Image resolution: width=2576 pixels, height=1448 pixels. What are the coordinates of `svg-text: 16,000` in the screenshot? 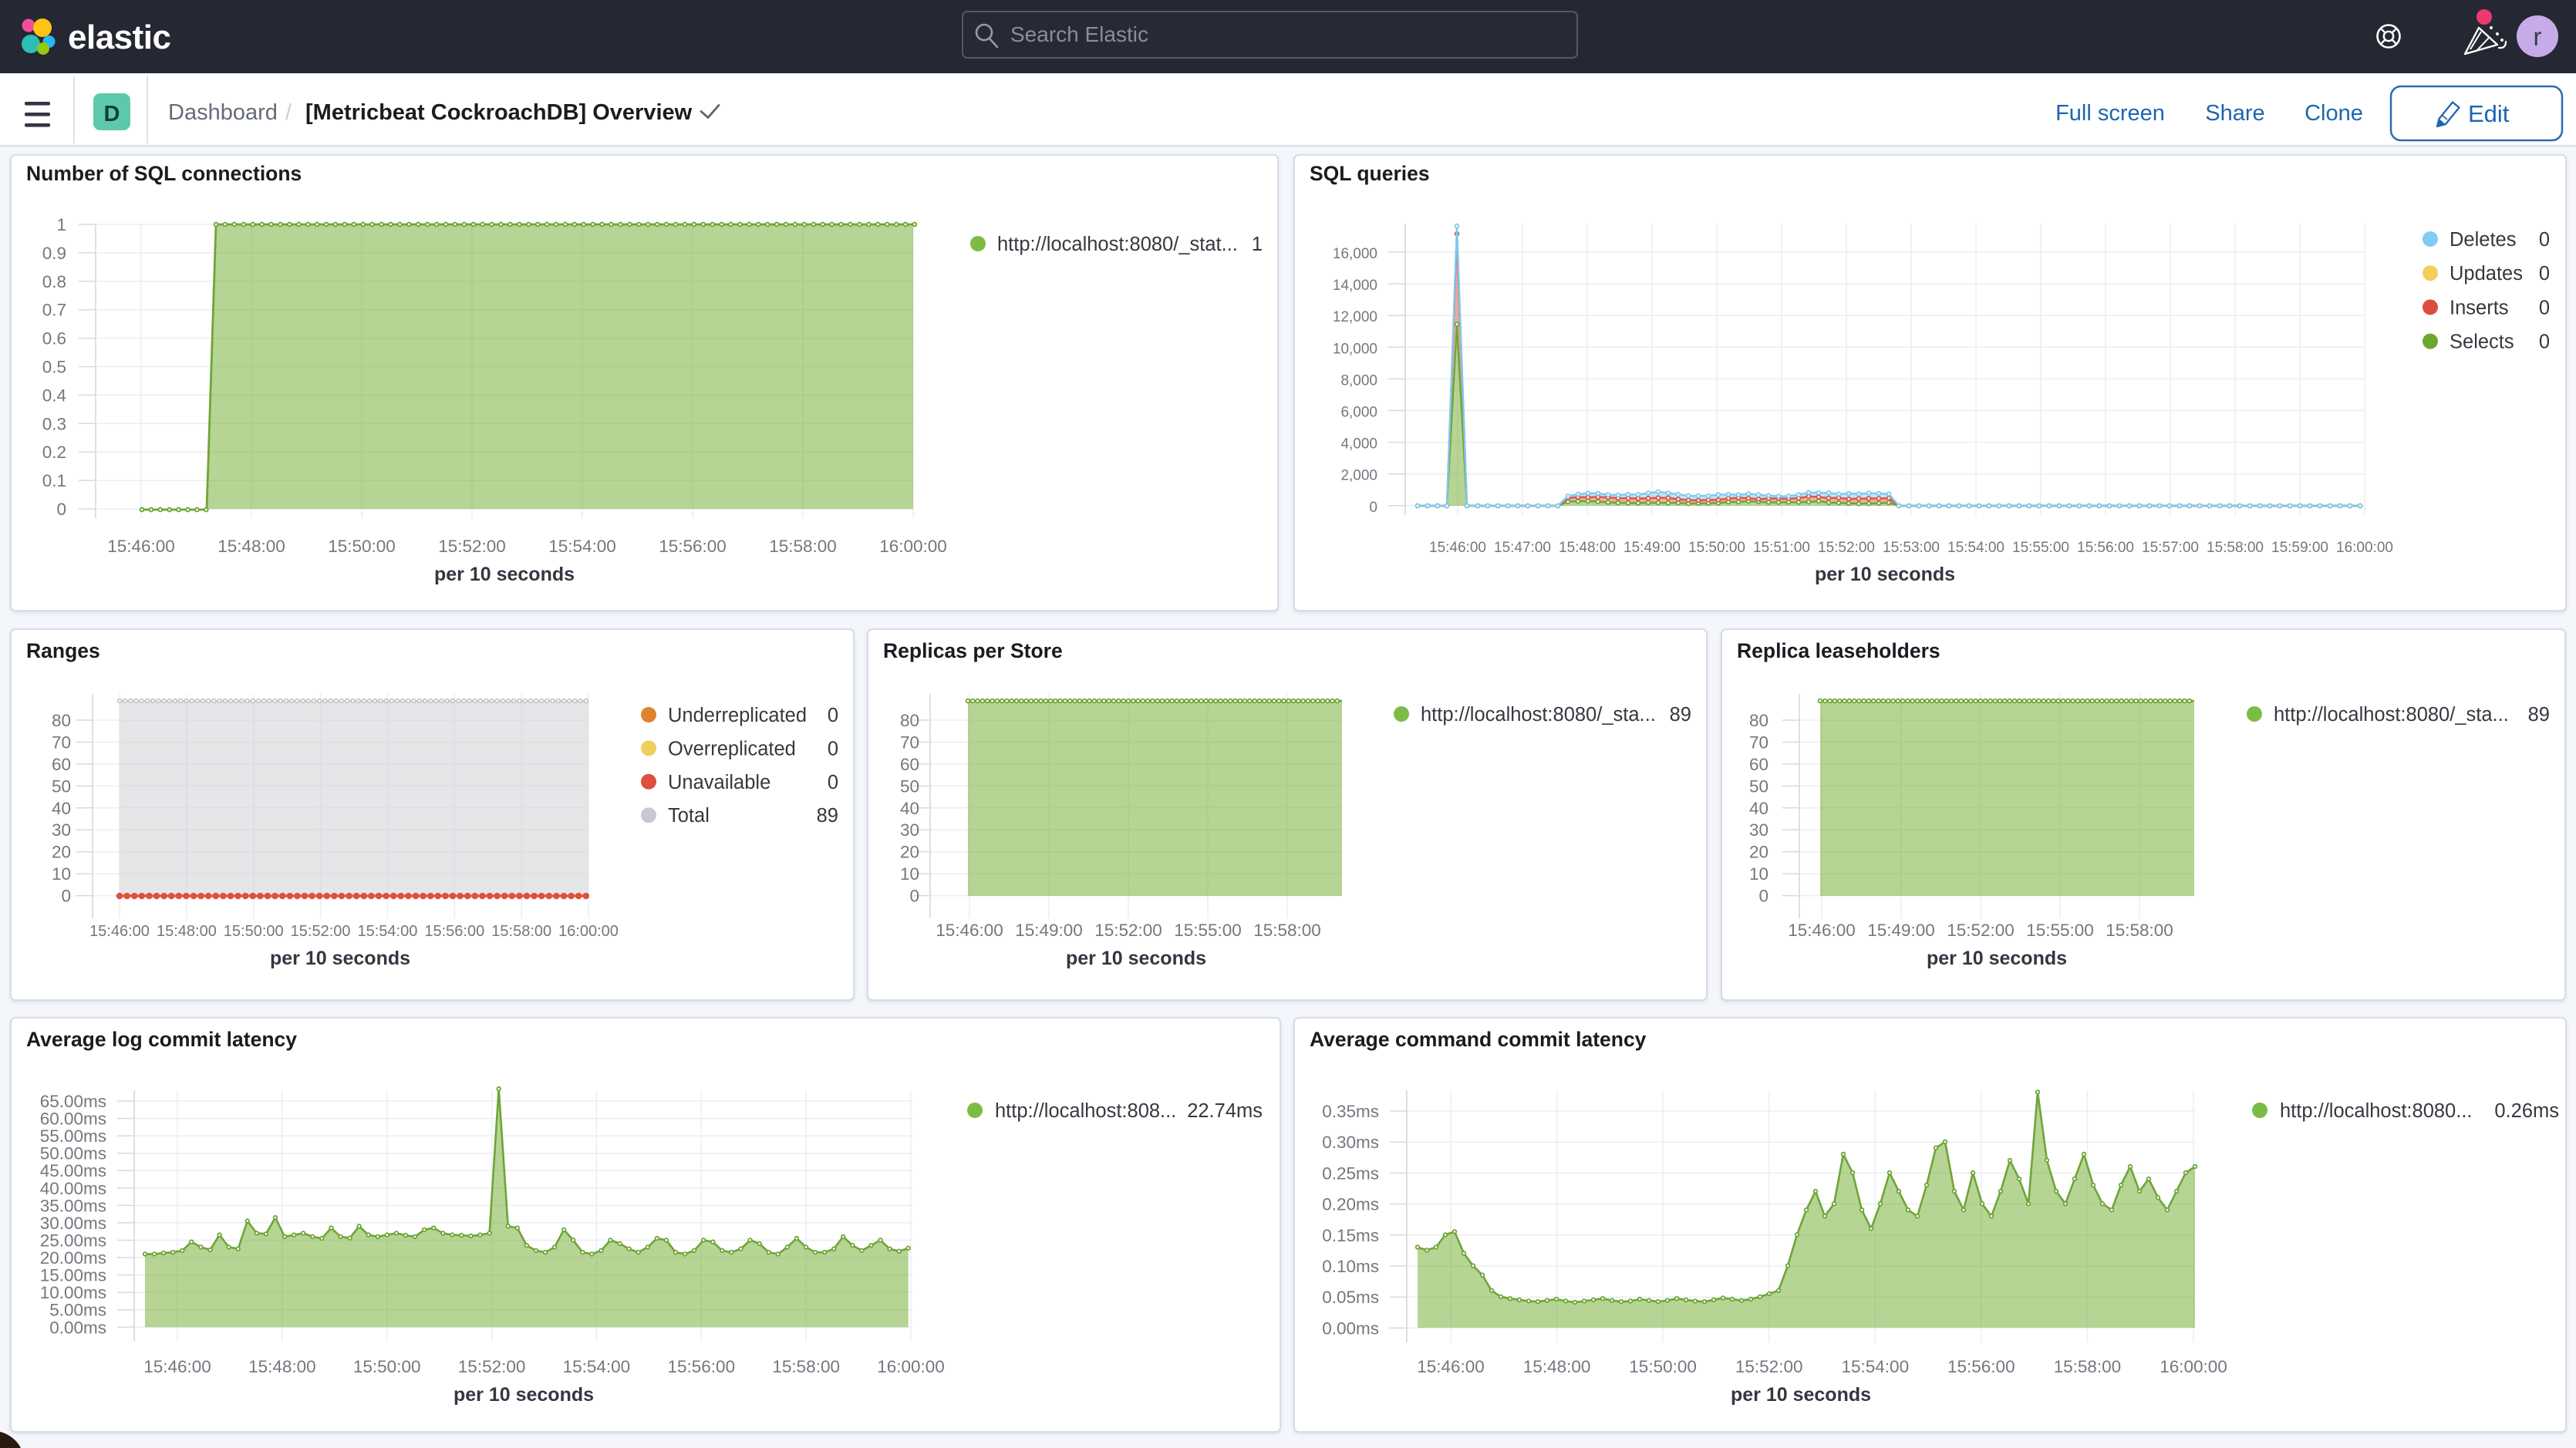 It's located at (1355, 254).